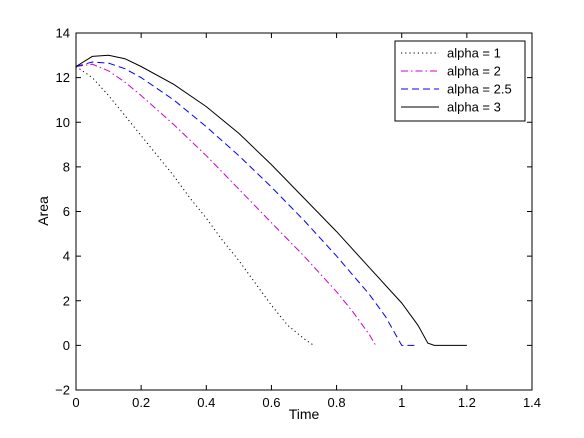  I want to click on legend-label-1: alpha = 1, so click(474, 53).